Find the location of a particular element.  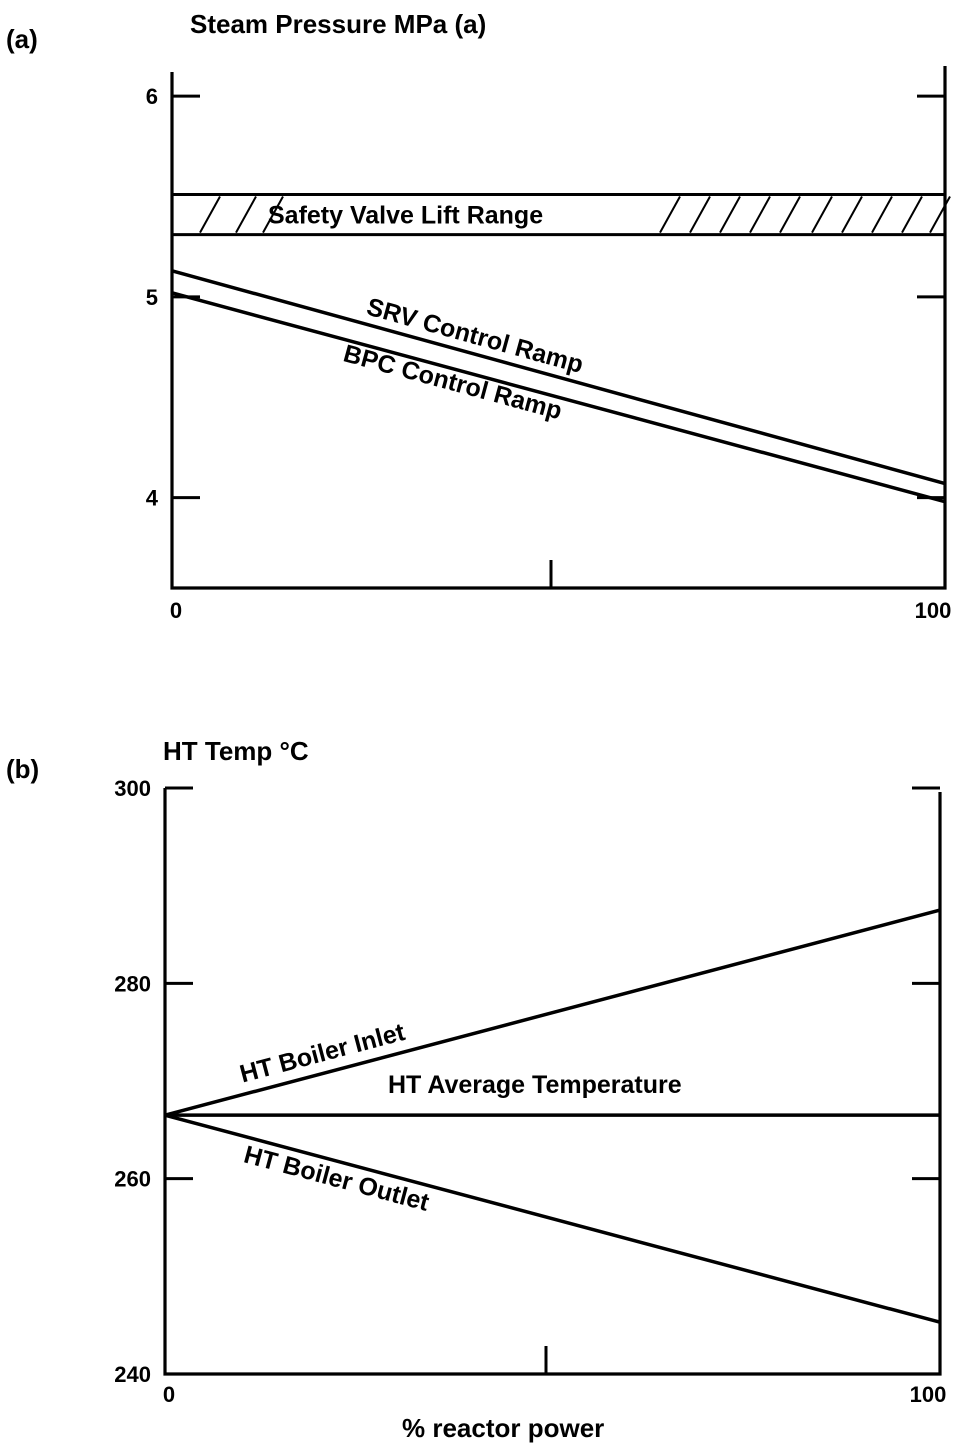

panel-a-y-axis-title: Steam Pressure MPa (a) is located at coordinates (338, 24).